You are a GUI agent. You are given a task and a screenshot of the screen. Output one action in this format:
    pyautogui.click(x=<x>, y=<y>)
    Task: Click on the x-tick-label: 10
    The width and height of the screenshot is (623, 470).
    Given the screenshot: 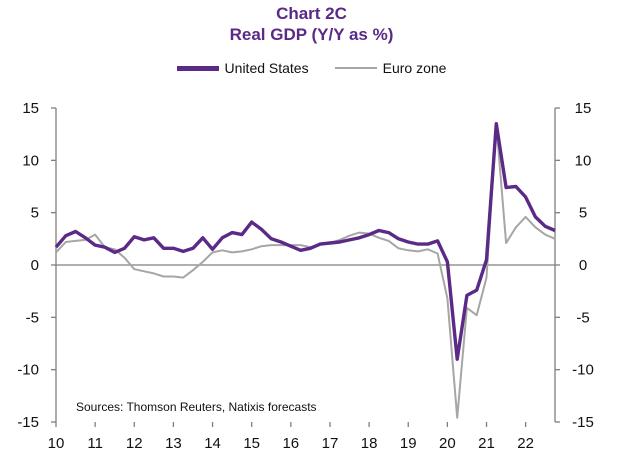 What is the action you would take?
    pyautogui.click(x=56, y=443)
    